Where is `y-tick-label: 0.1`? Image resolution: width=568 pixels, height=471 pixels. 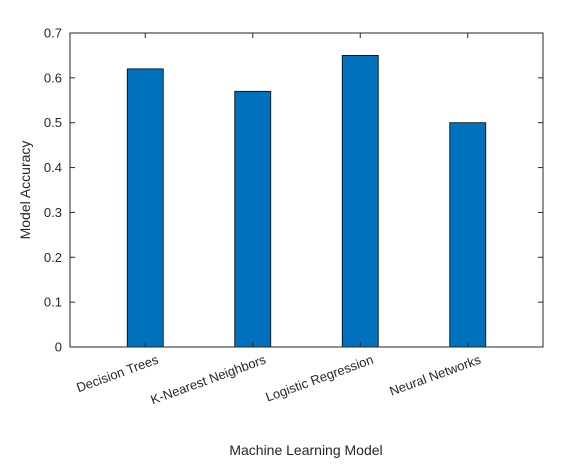
y-tick-label: 0.1 is located at coordinates (53, 302).